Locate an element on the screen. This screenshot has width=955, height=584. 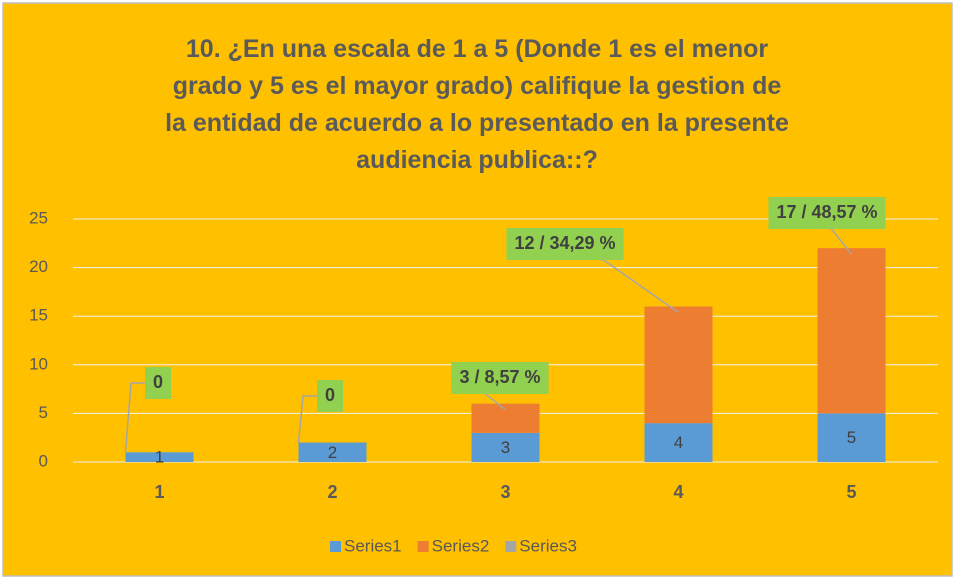
legend-label: Series3 is located at coordinates (548, 545).